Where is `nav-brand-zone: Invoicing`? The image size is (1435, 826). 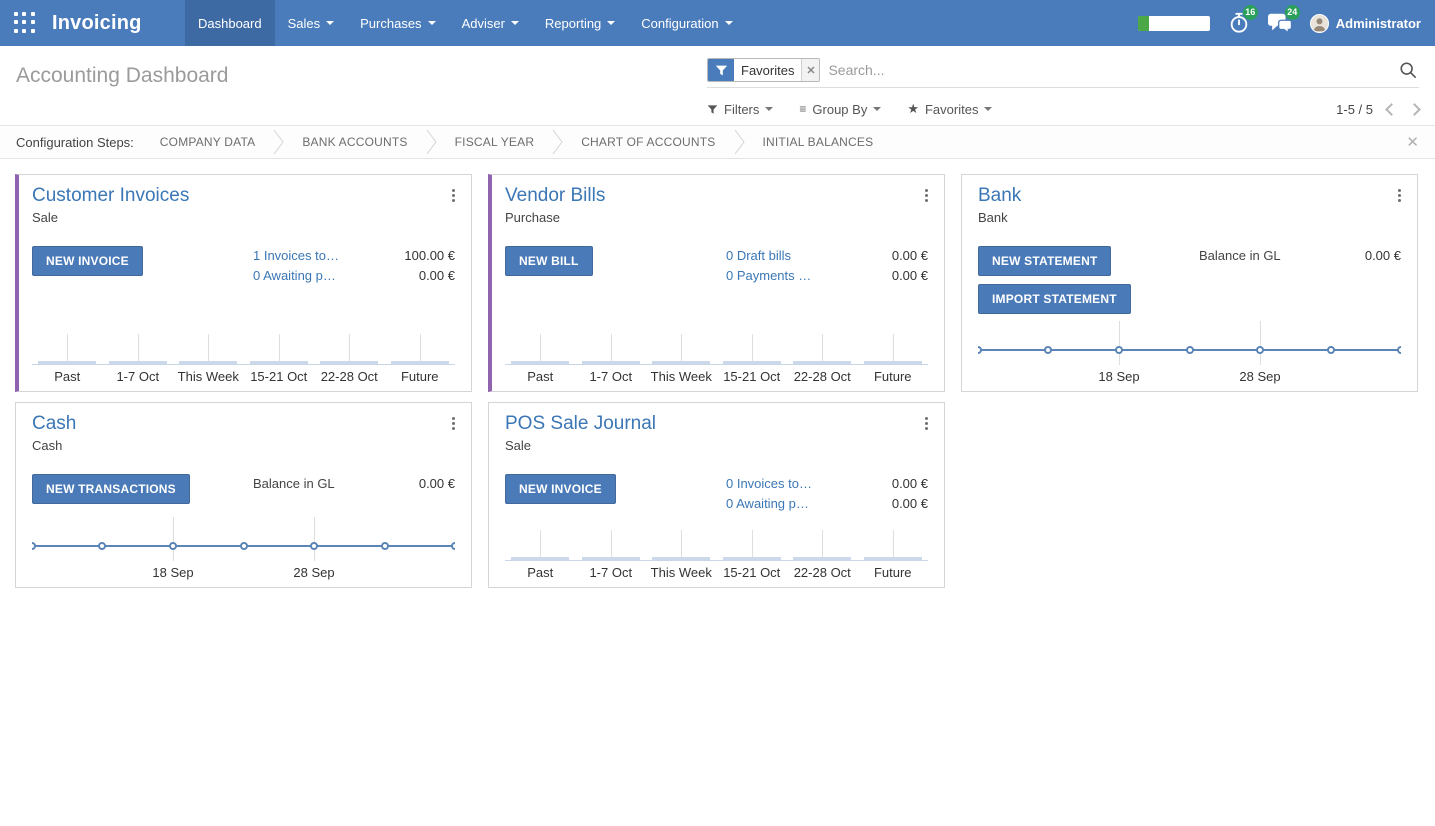 nav-brand-zone: Invoicing is located at coordinates (92, 23).